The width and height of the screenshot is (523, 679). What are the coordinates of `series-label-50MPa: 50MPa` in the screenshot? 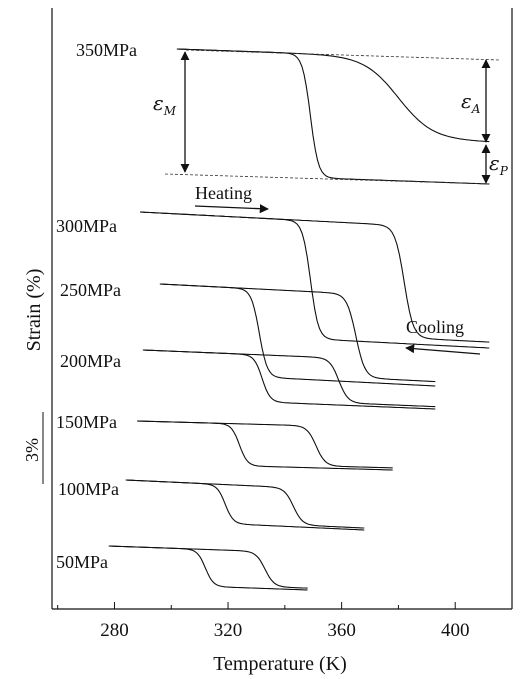 It's located at (82, 562).